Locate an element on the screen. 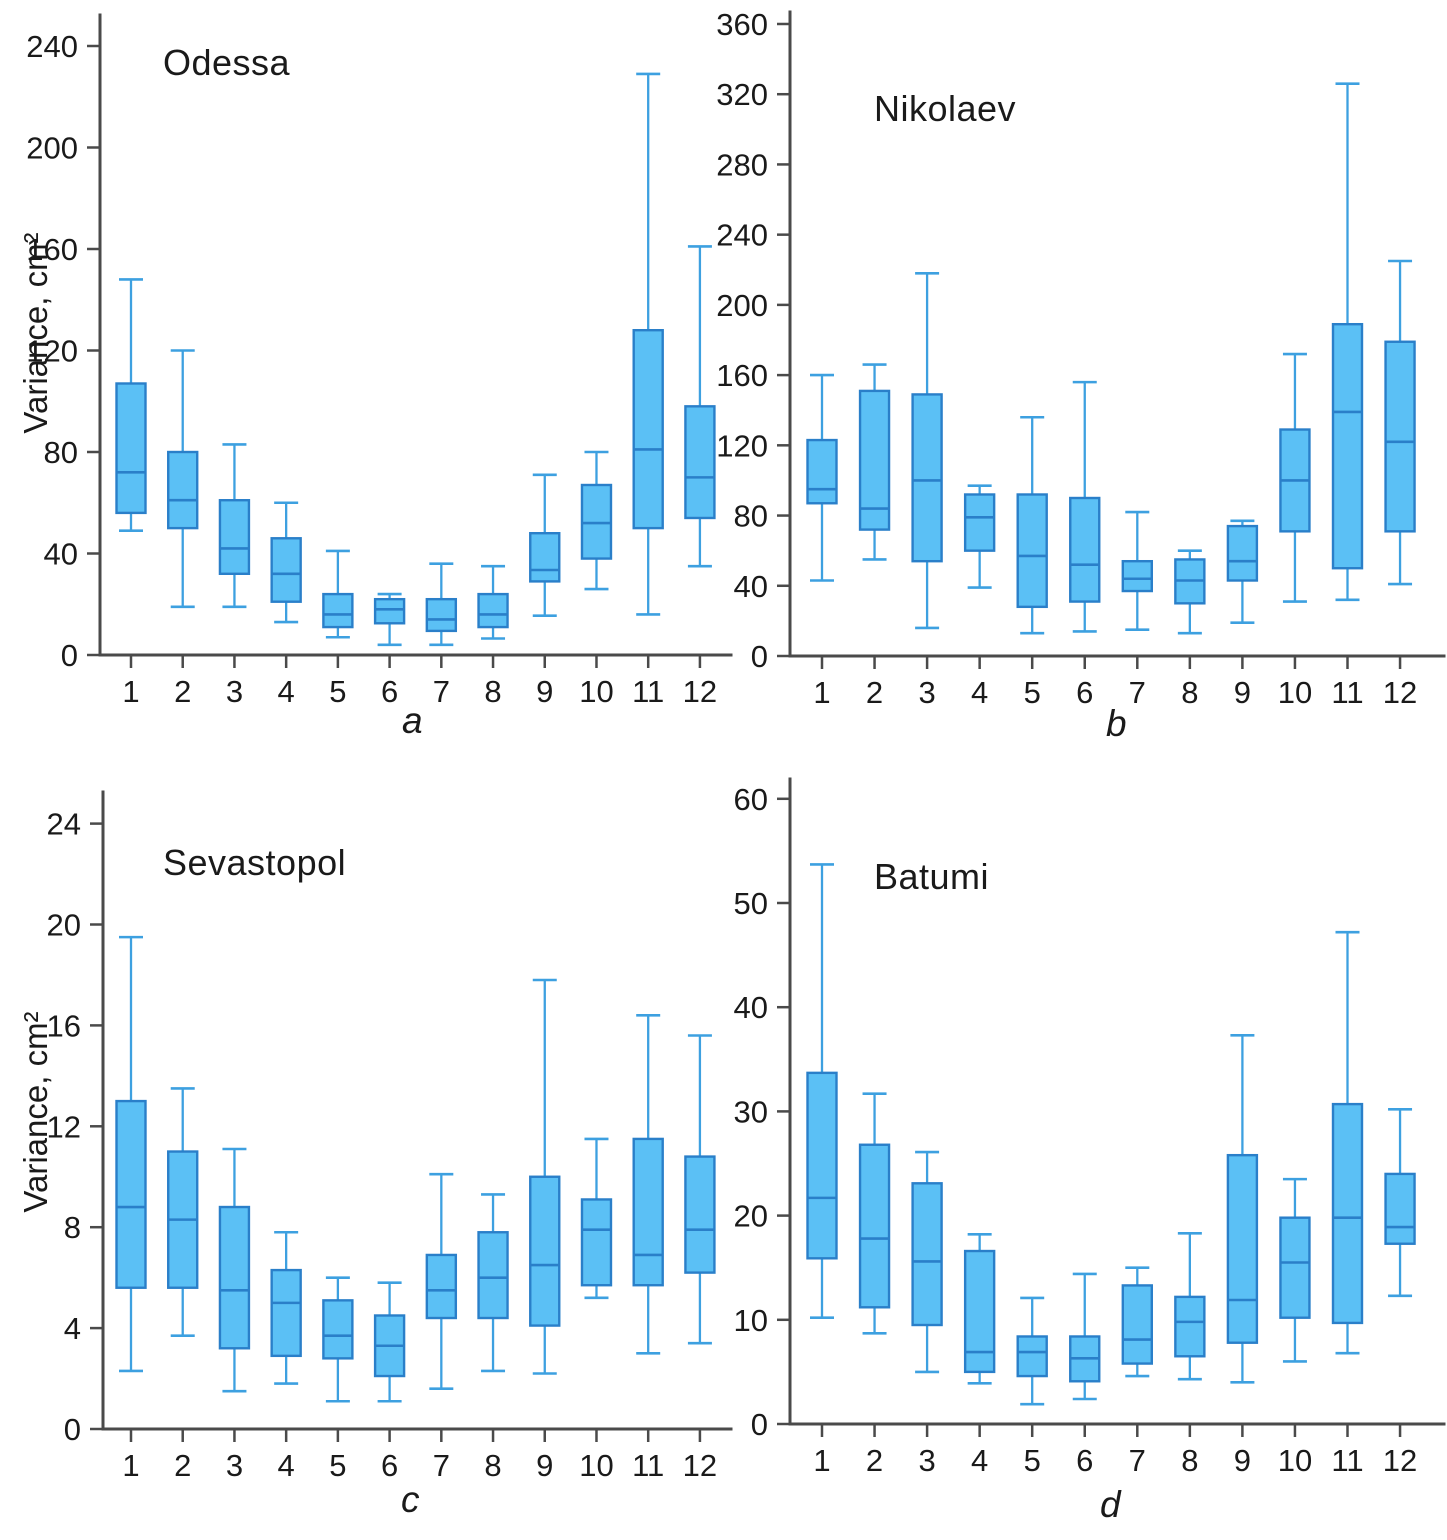  panel-title-batumi: Batumi is located at coordinates (932, 876).